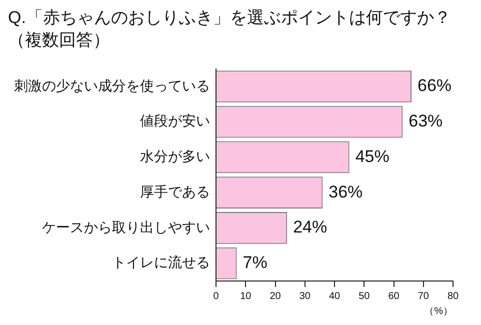 Image resolution: width=481 pixels, height=325 pixels. What do you see at coordinates (310, 227) in the screenshot?
I see `data-label: 24%` at bounding box center [310, 227].